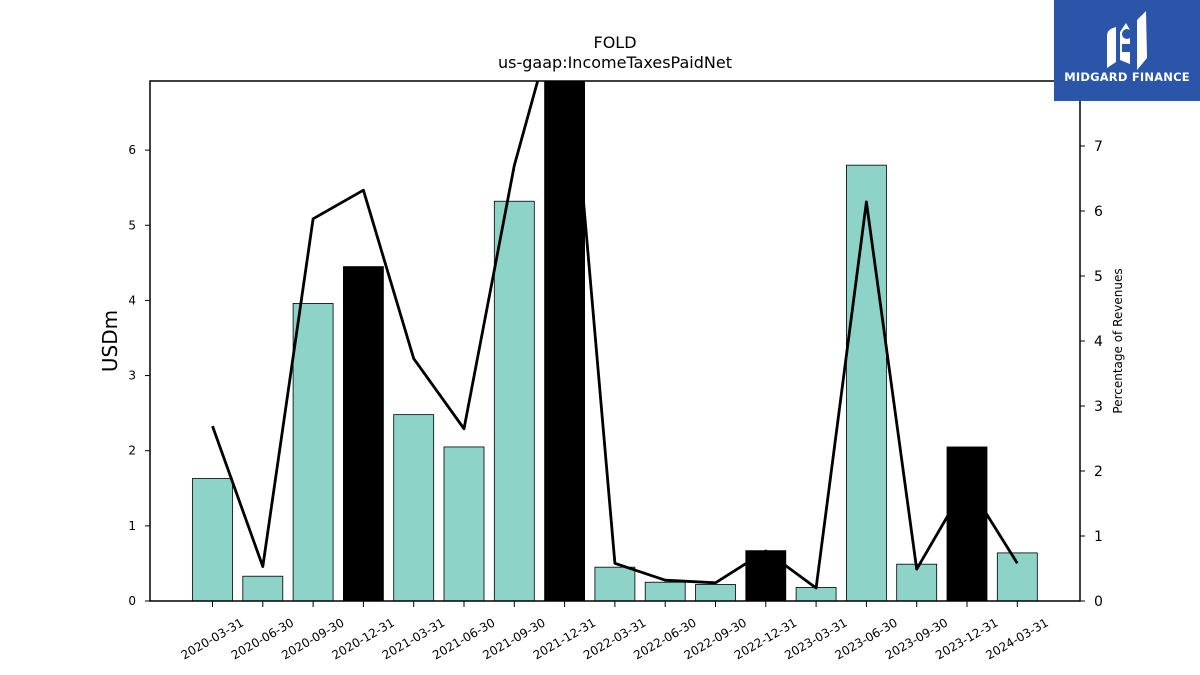  What do you see at coordinates (132, 601) in the screenshot?
I see `y-tick-label: 0` at bounding box center [132, 601].